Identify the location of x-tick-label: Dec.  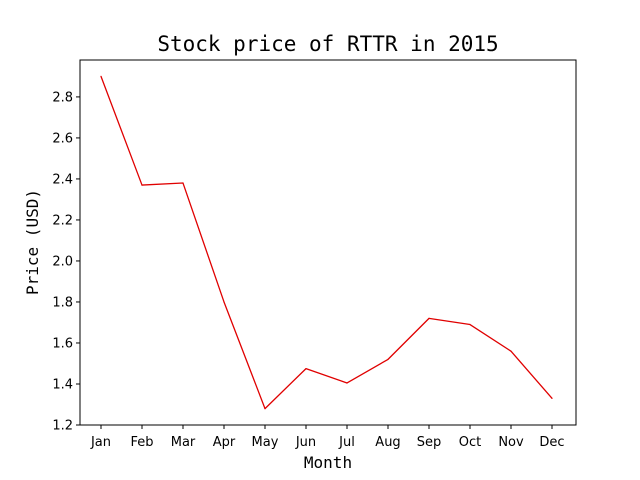
(551, 442).